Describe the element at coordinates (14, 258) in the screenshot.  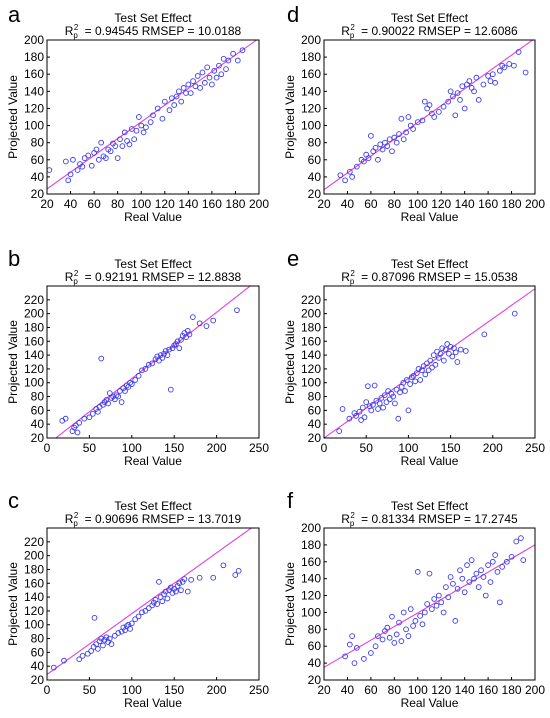
I see `panel-label: b` at that location.